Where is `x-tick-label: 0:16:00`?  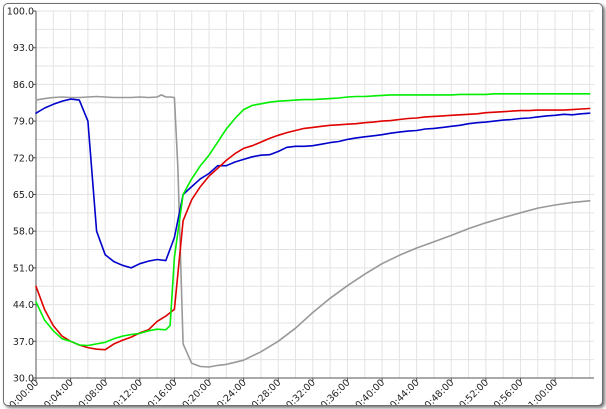 x-tick-label: 0:16:00 is located at coordinates (163, 391).